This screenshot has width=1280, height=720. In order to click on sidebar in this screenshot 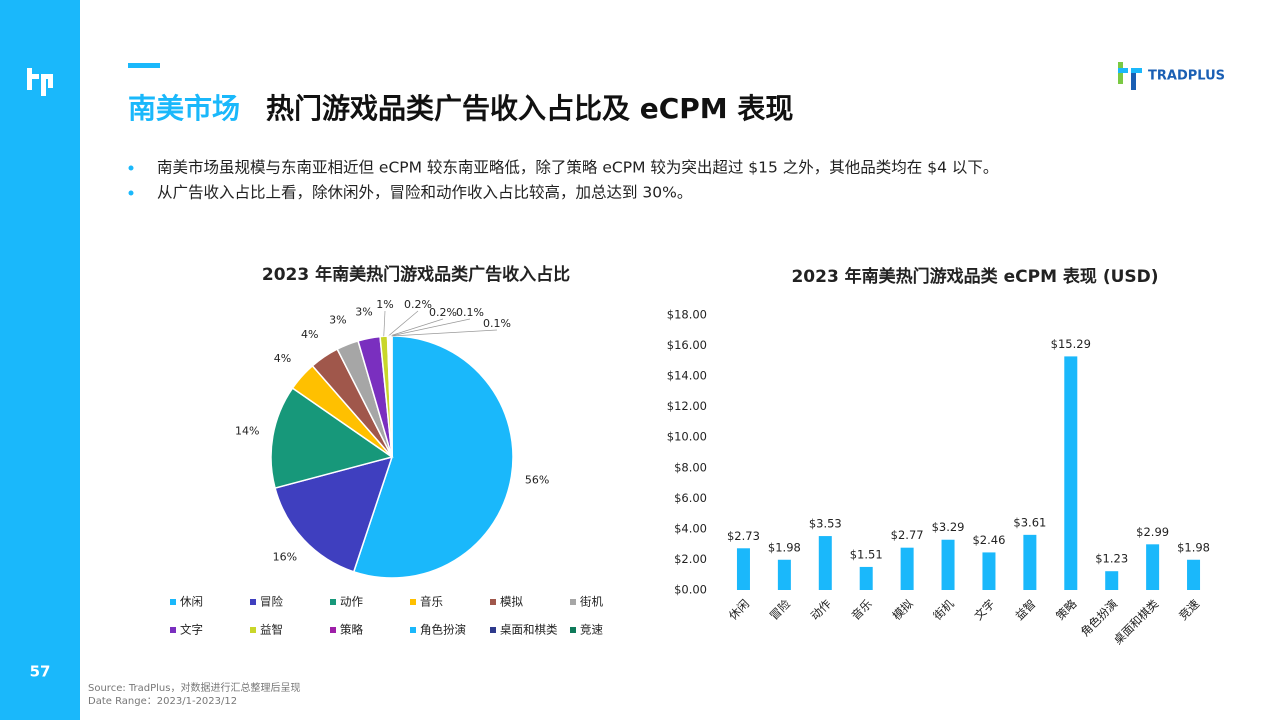, I will do `click(40, 360)`.